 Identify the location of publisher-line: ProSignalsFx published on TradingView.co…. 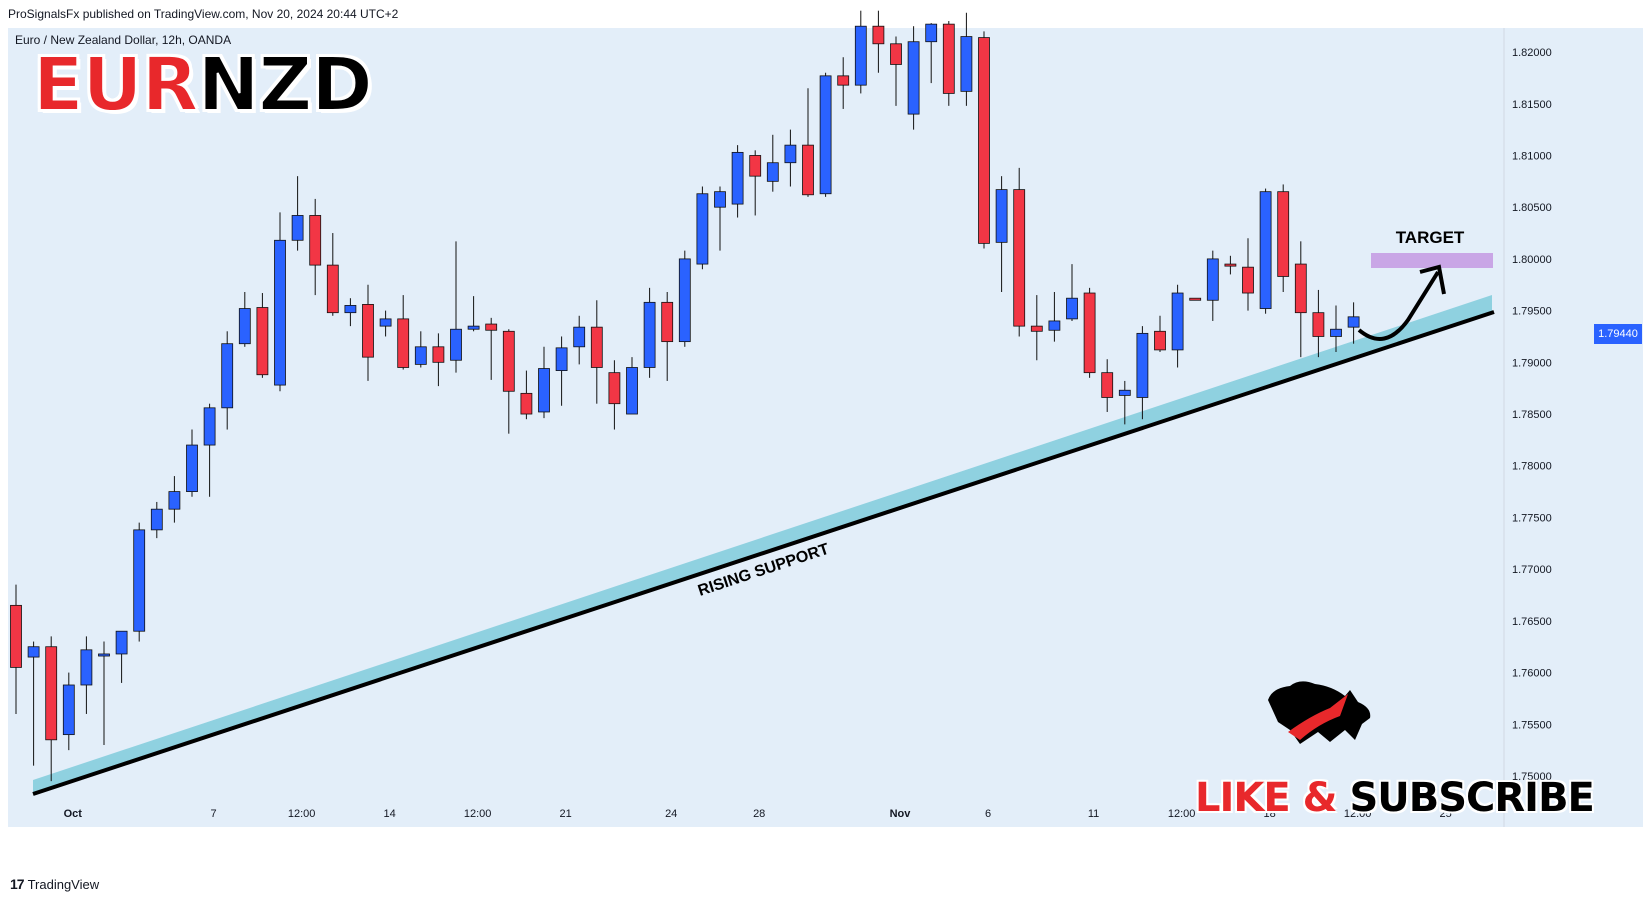
(203, 14).